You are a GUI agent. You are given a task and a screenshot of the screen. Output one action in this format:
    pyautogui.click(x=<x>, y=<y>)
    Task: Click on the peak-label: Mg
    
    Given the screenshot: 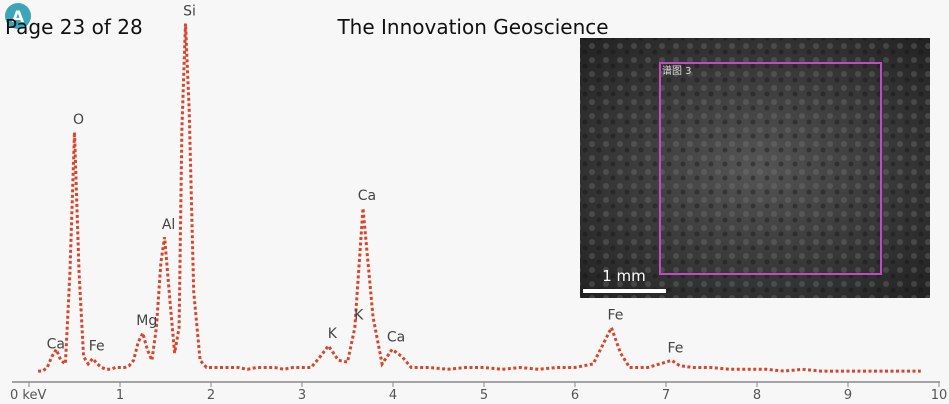 What is the action you would take?
    pyautogui.click(x=146, y=321)
    